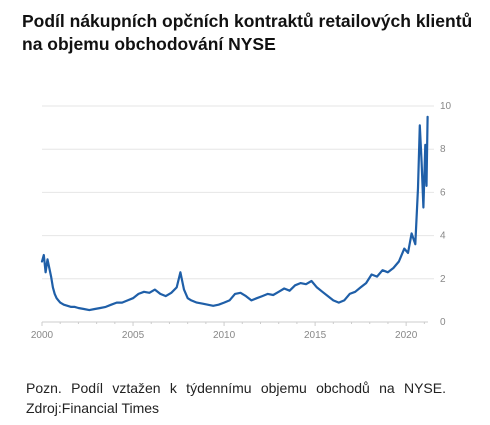  I want to click on x-tick-label-4: 2020, so click(406, 335).